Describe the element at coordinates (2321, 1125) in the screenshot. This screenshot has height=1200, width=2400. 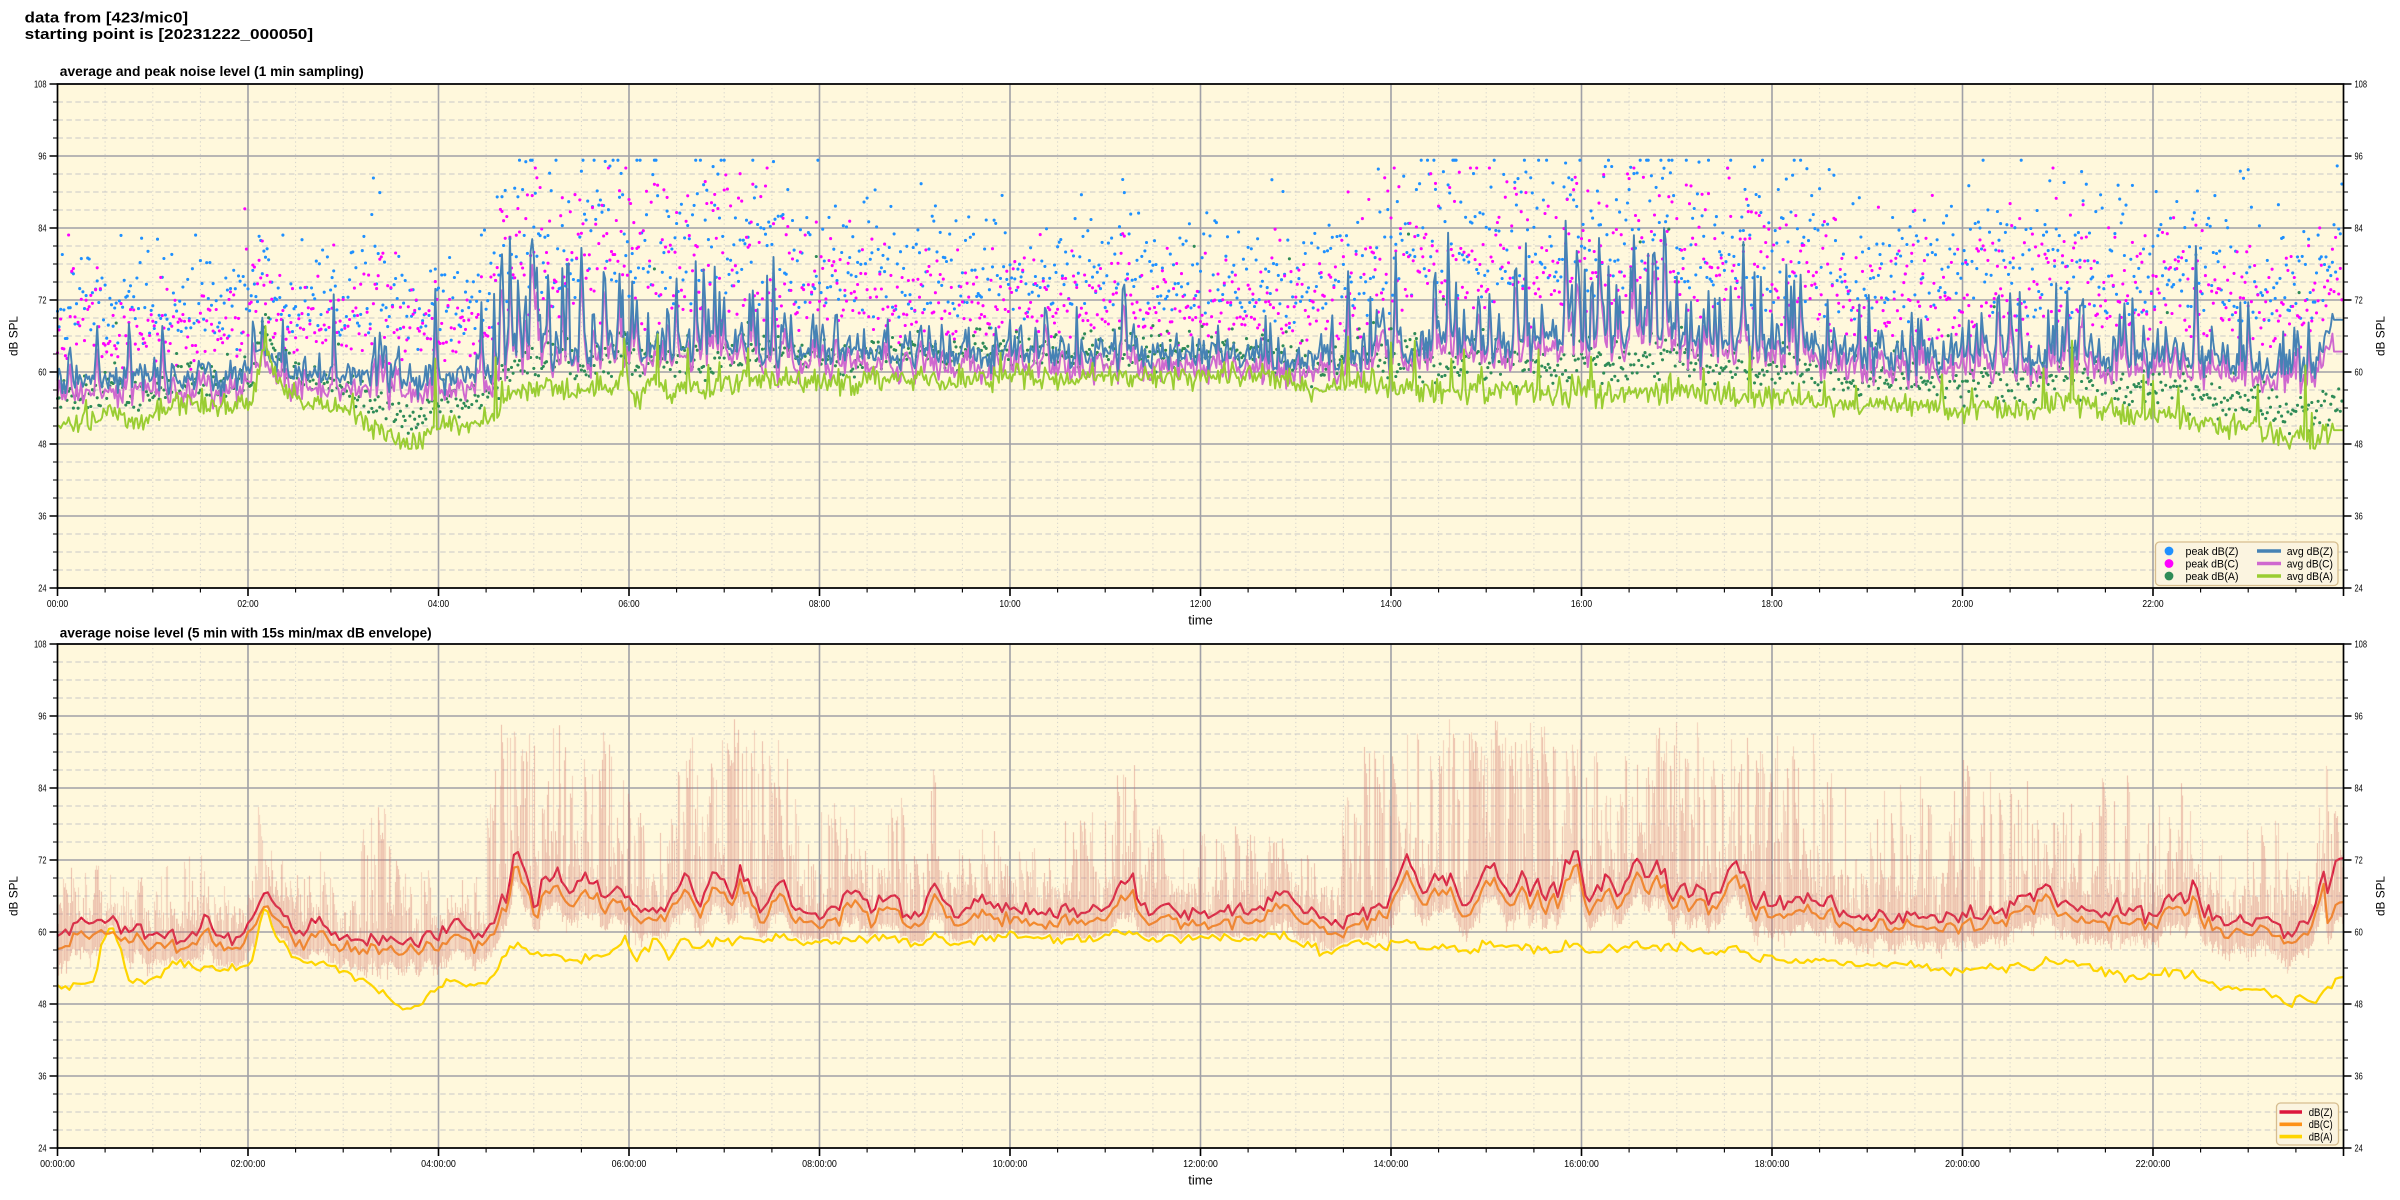
I see `svg-text: dB(C)` at that location.